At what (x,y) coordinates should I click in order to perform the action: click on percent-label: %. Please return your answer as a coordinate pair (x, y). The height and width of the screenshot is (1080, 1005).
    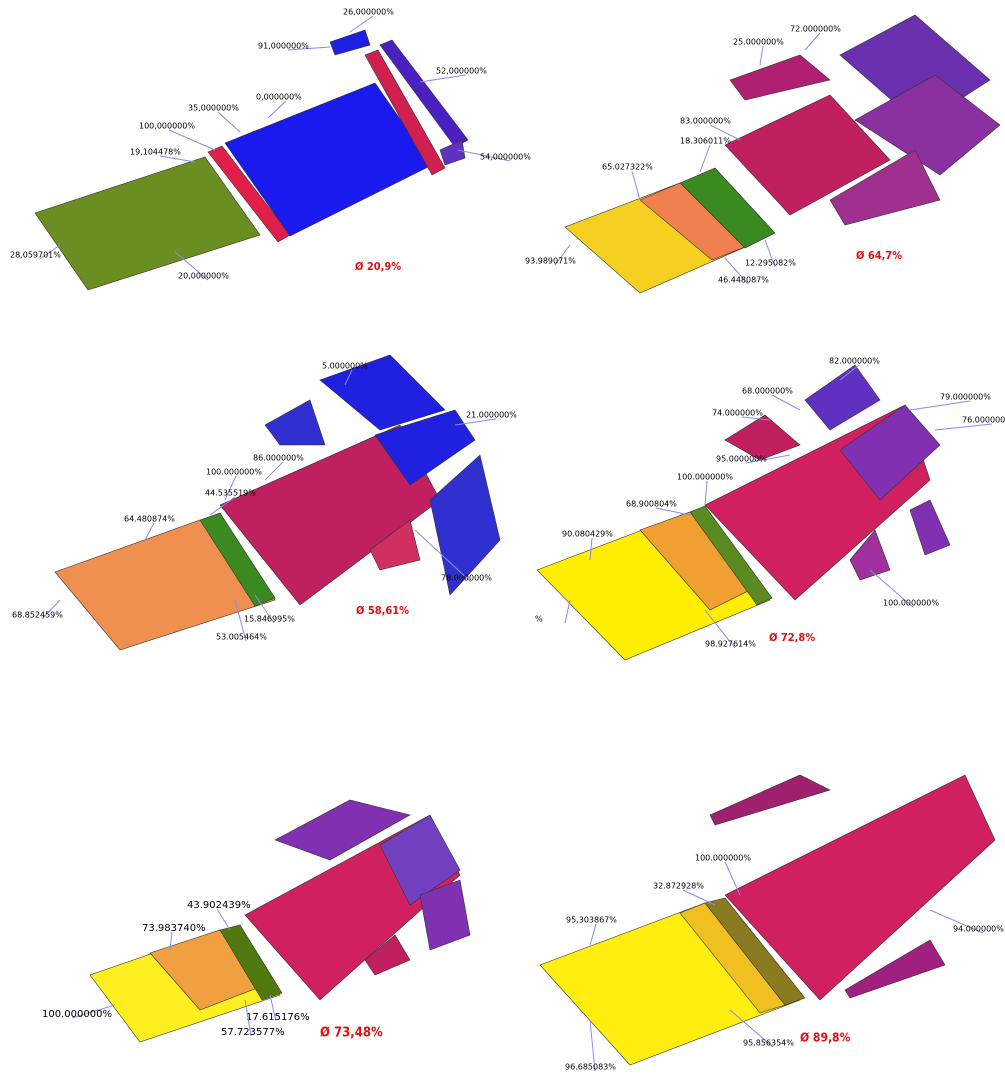
    Looking at the image, I should click on (539, 619).